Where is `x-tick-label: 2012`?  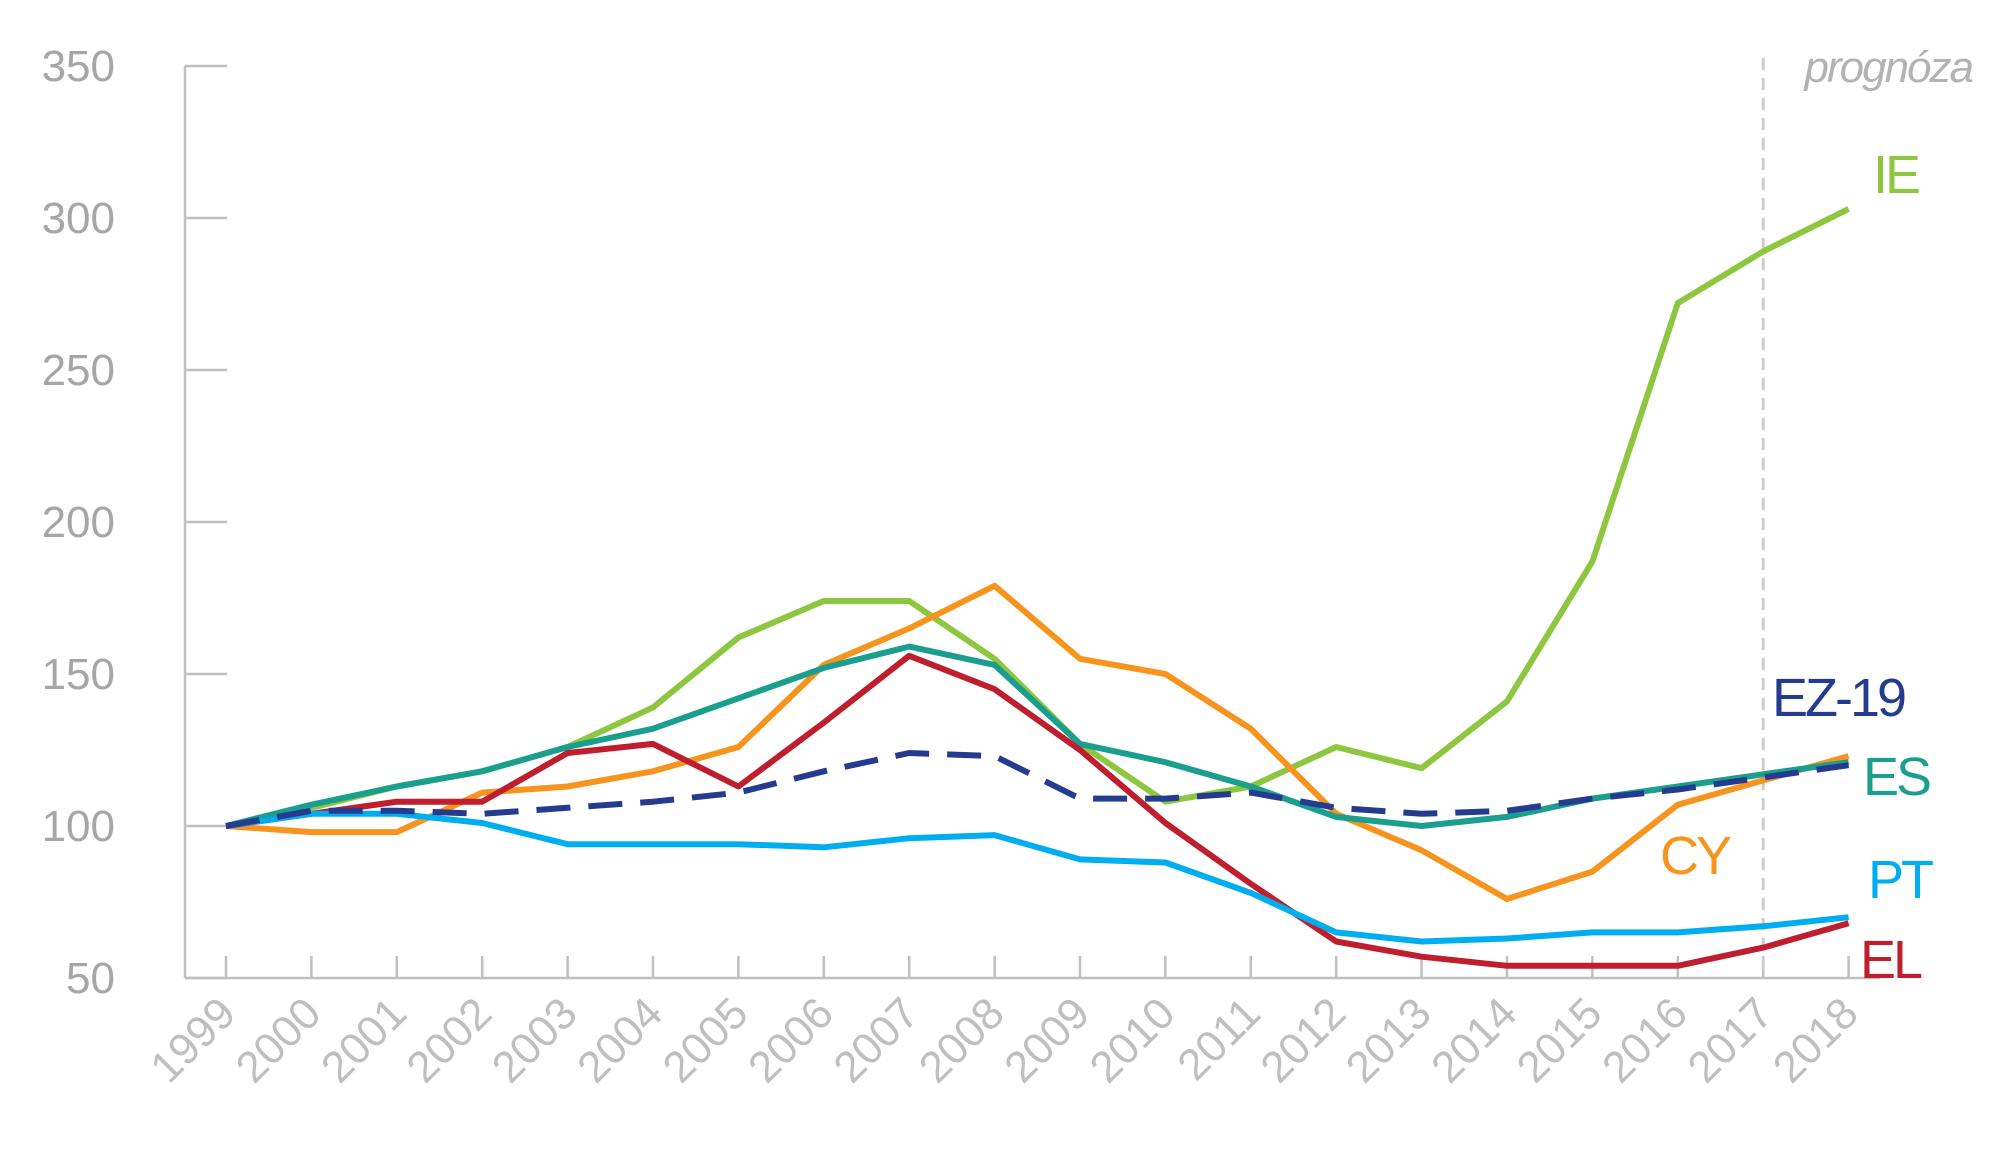 x-tick-label: 2012 is located at coordinates (1303, 1040).